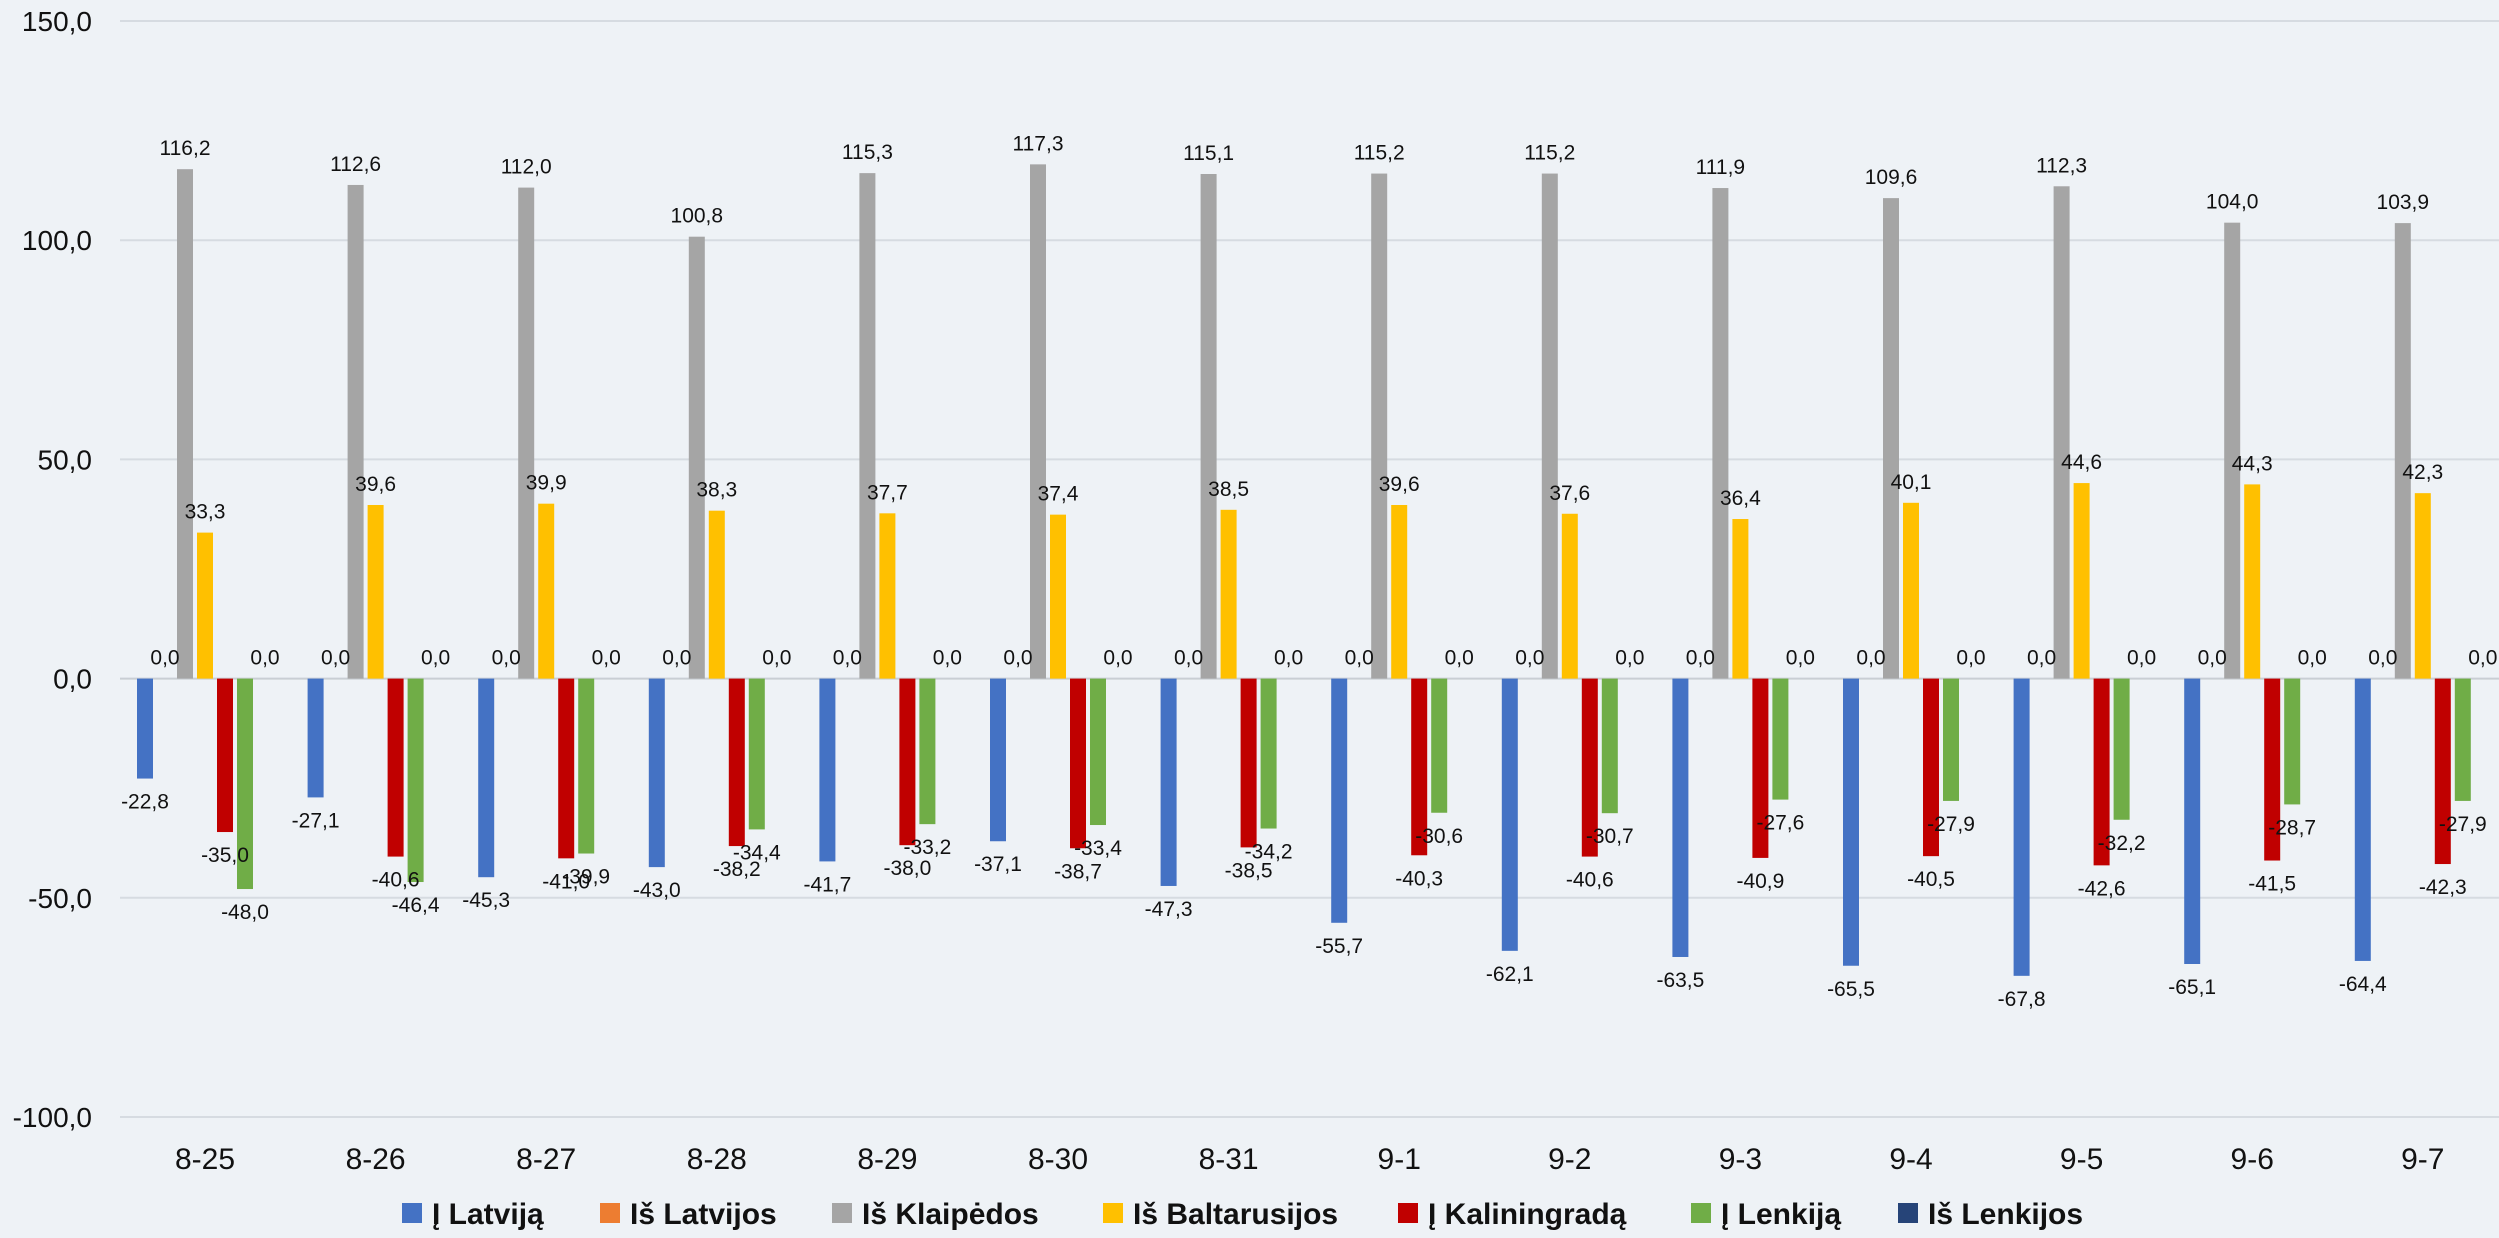 The height and width of the screenshot is (1238, 2499). What do you see at coordinates (65, 459) in the screenshot?
I see `y-tick-label: 50,0` at bounding box center [65, 459].